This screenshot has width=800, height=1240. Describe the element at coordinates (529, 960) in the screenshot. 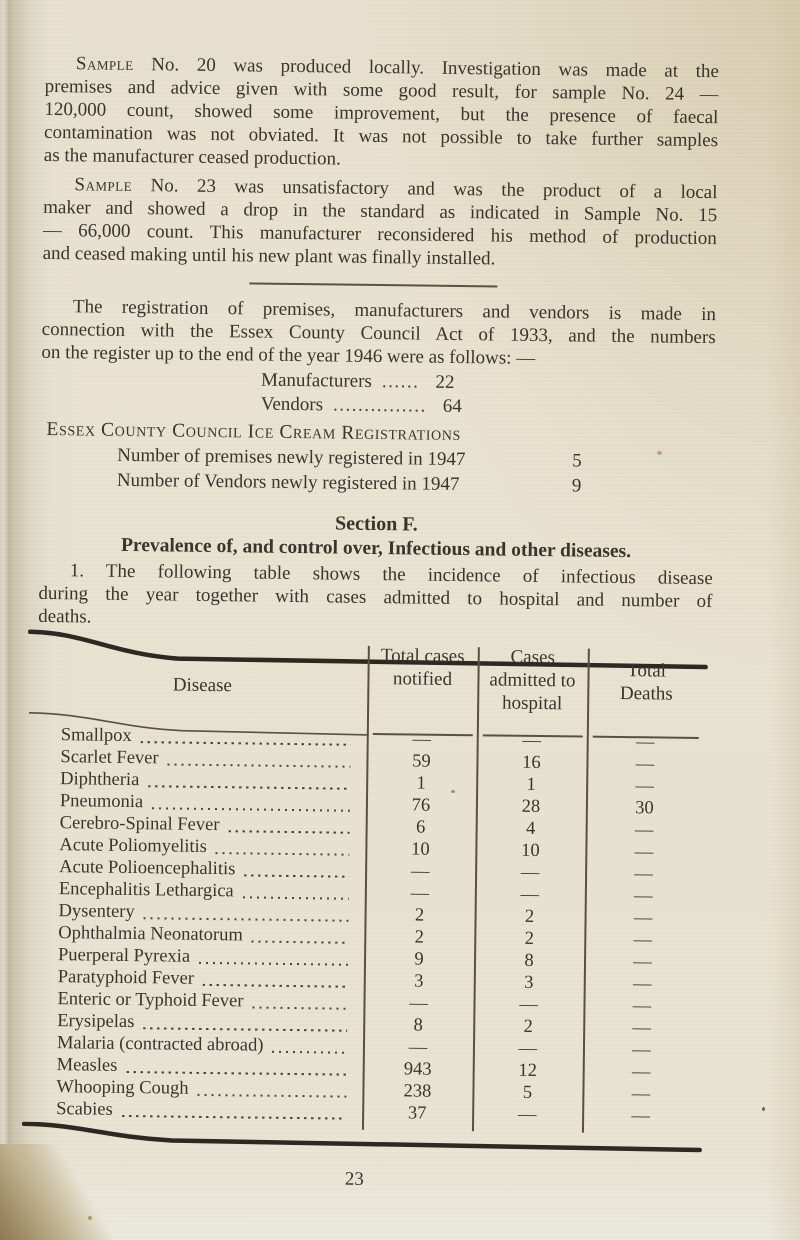

I see `admitted-cell: 8` at that location.